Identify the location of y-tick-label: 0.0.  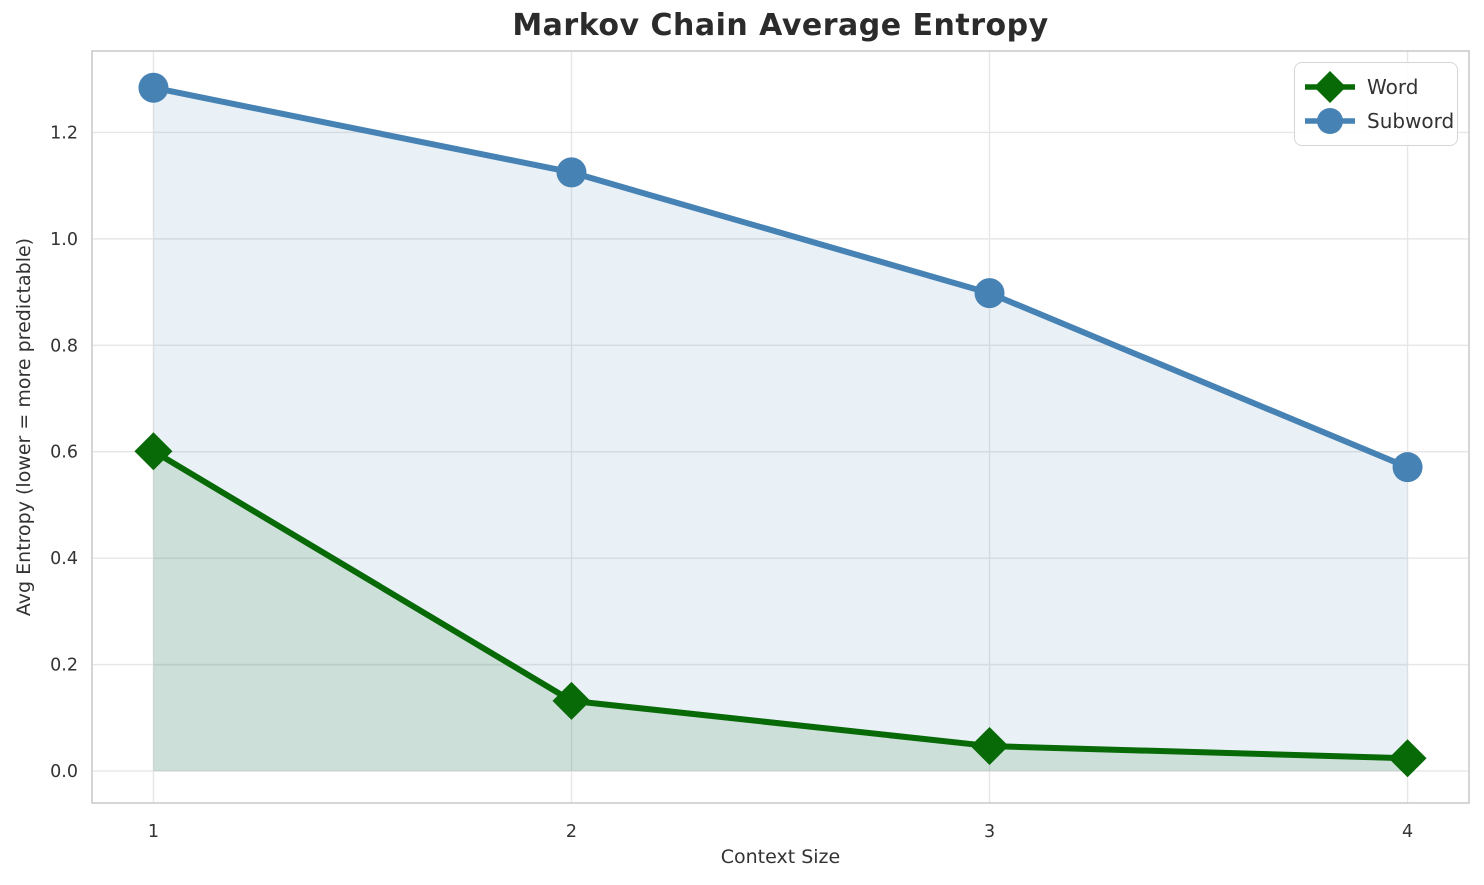
(64, 772).